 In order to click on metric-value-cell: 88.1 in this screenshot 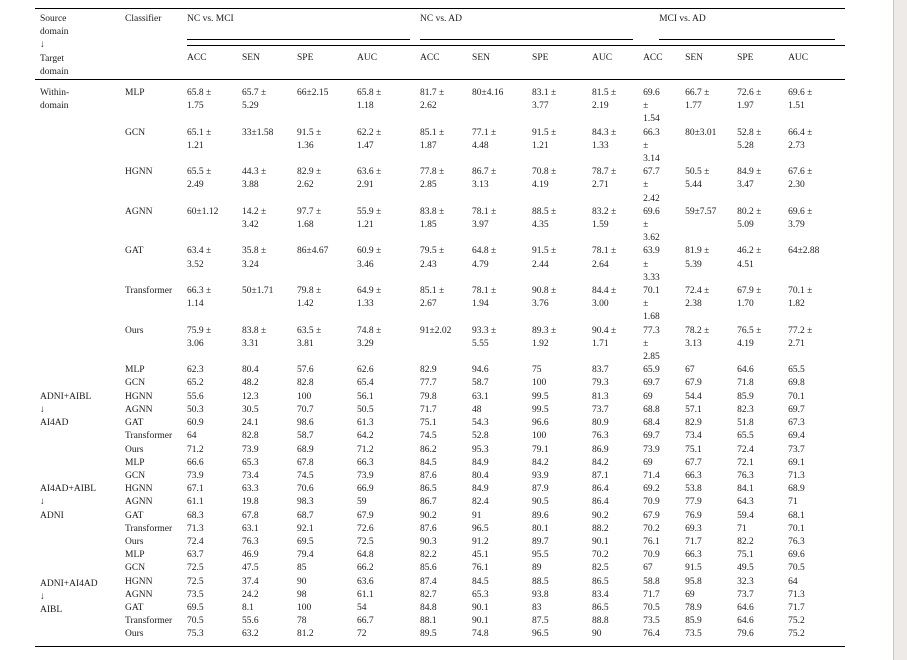, I will do `click(428, 621)`.